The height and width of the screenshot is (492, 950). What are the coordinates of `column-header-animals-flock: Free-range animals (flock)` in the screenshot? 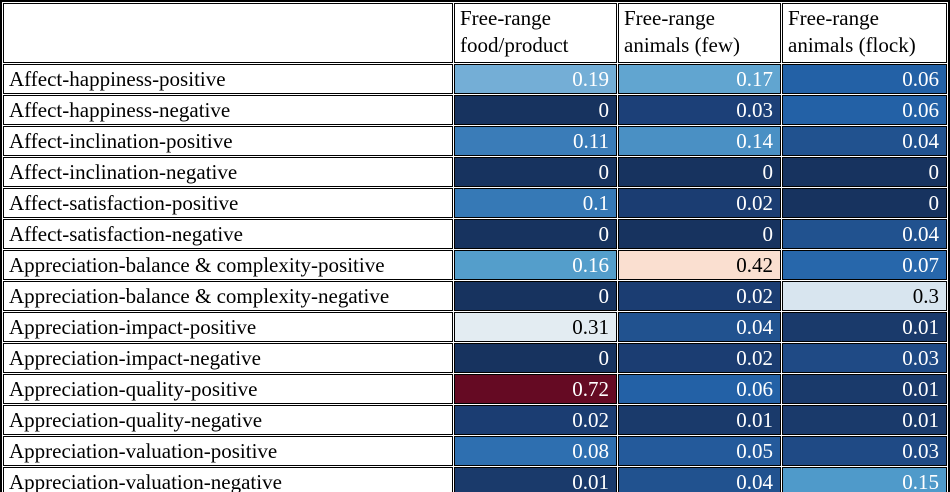 It's located at (864, 33).